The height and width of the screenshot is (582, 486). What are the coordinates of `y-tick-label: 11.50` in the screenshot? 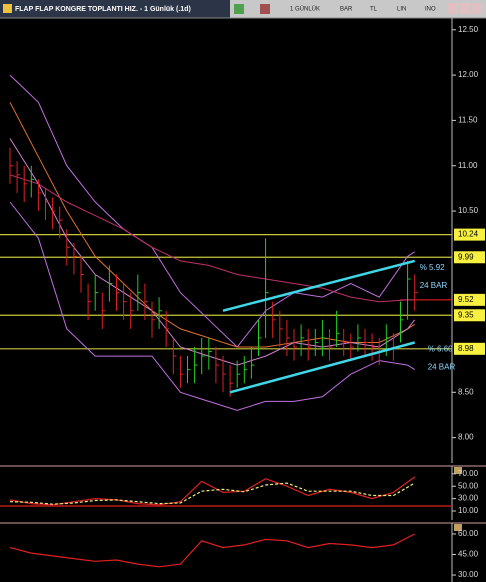 It's located at (468, 120).